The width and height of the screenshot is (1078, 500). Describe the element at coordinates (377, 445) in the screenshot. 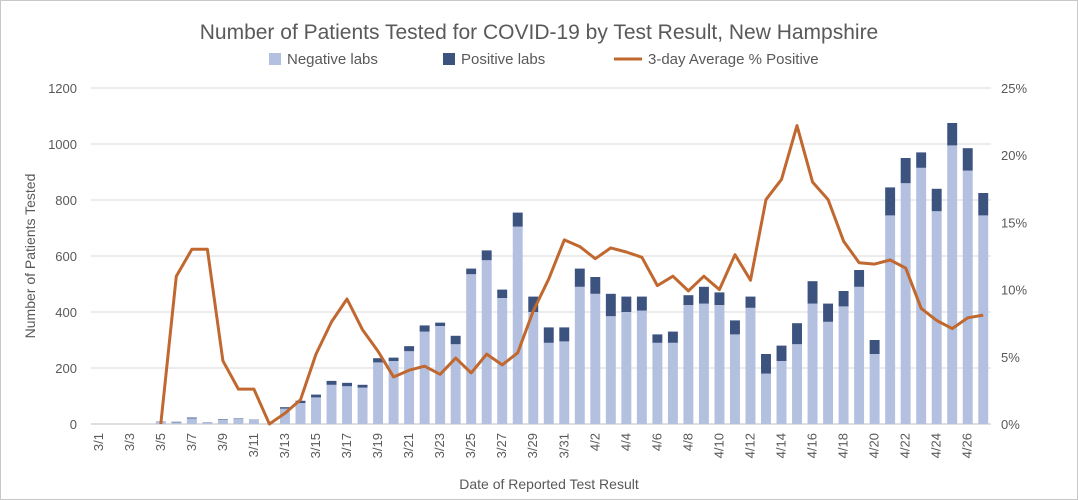

I see `x-tick-label: 3/19` at that location.